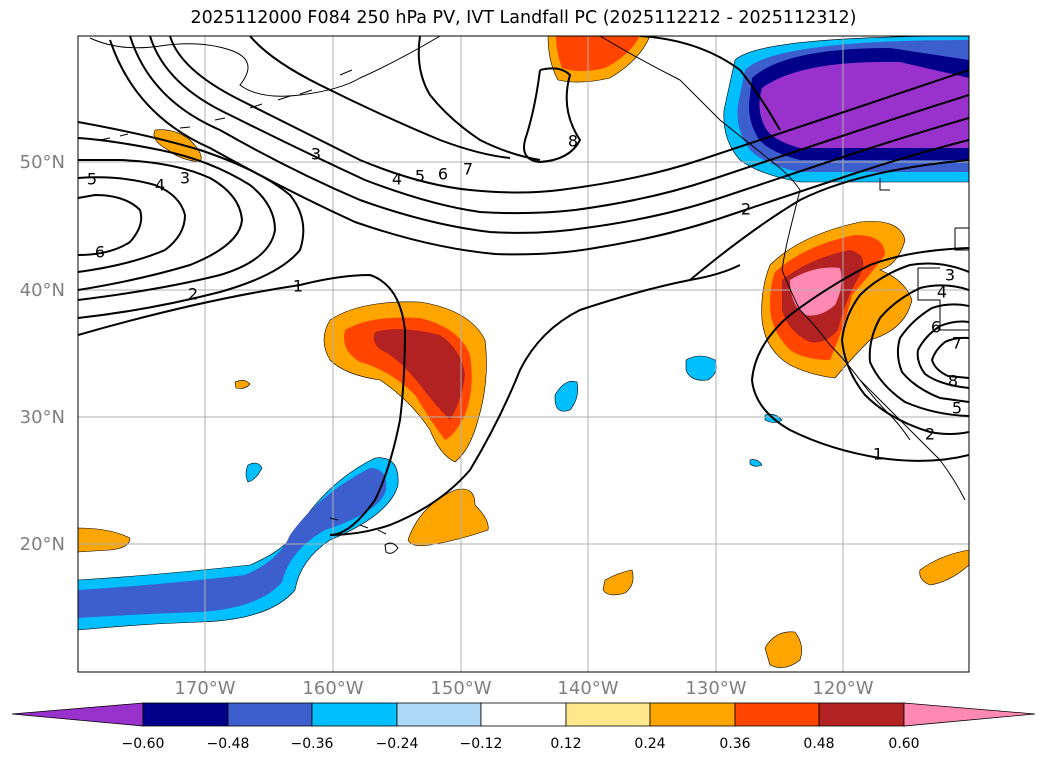 The height and width of the screenshot is (765, 1047). I want to click on colorbar-tick-6: 0.12, so click(566, 744).